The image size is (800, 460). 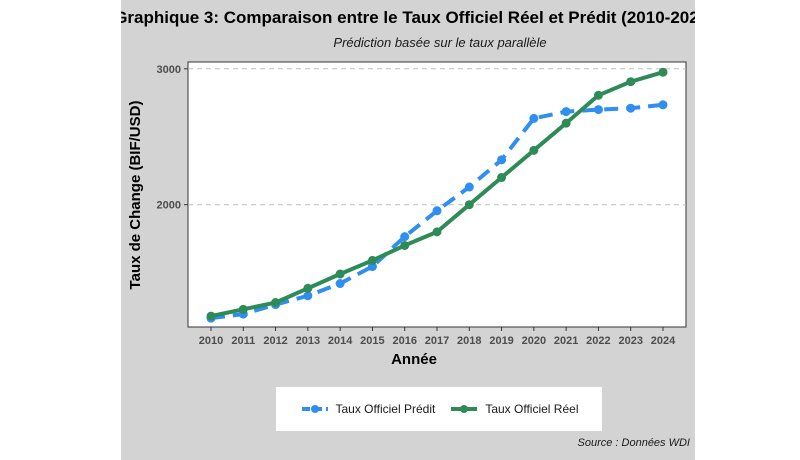 What do you see at coordinates (663, 341) in the screenshot?
I see `x-tick-label: 2024` at bounding box center [663, 341].